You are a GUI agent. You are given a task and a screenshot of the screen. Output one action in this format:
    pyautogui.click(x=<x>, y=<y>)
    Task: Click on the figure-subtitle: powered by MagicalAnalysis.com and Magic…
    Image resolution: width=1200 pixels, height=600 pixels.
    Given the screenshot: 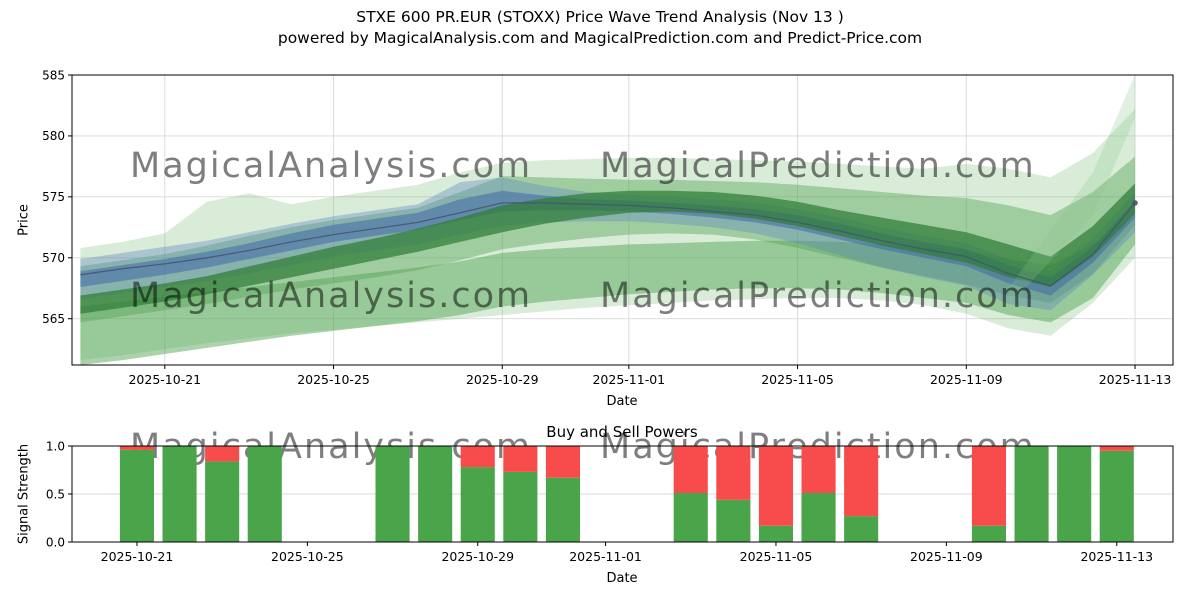 What is the action you would take?
    pyautogui.click(x=600, y=38)
    